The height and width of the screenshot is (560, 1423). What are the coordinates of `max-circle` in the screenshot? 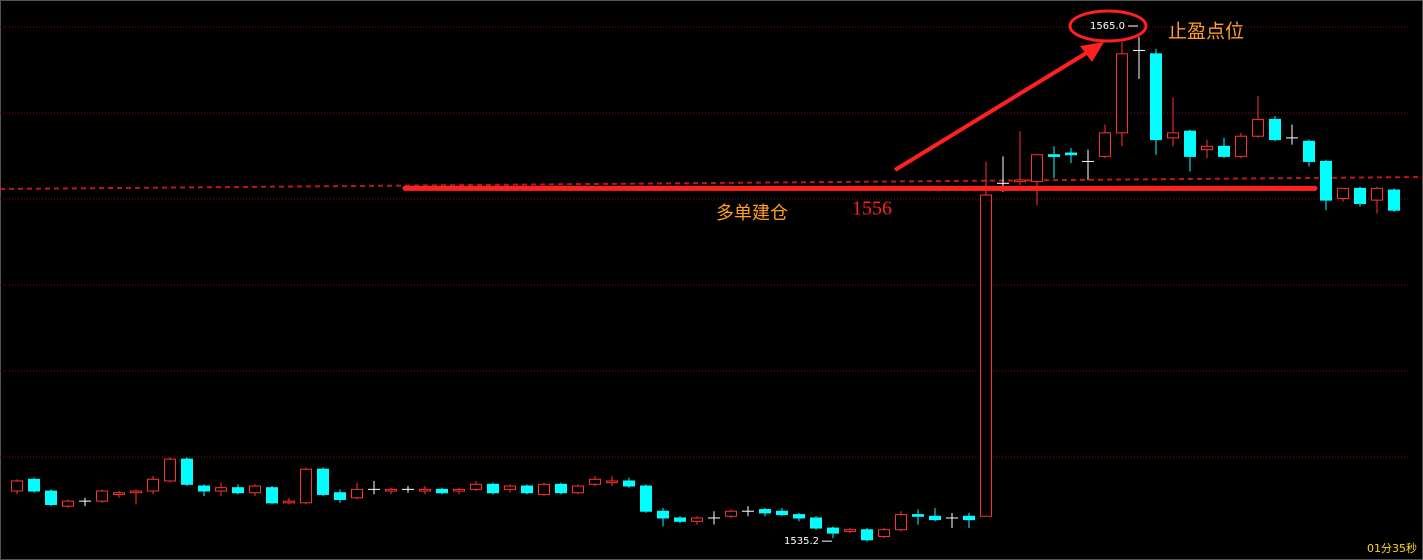 It's located at (1108, 26).